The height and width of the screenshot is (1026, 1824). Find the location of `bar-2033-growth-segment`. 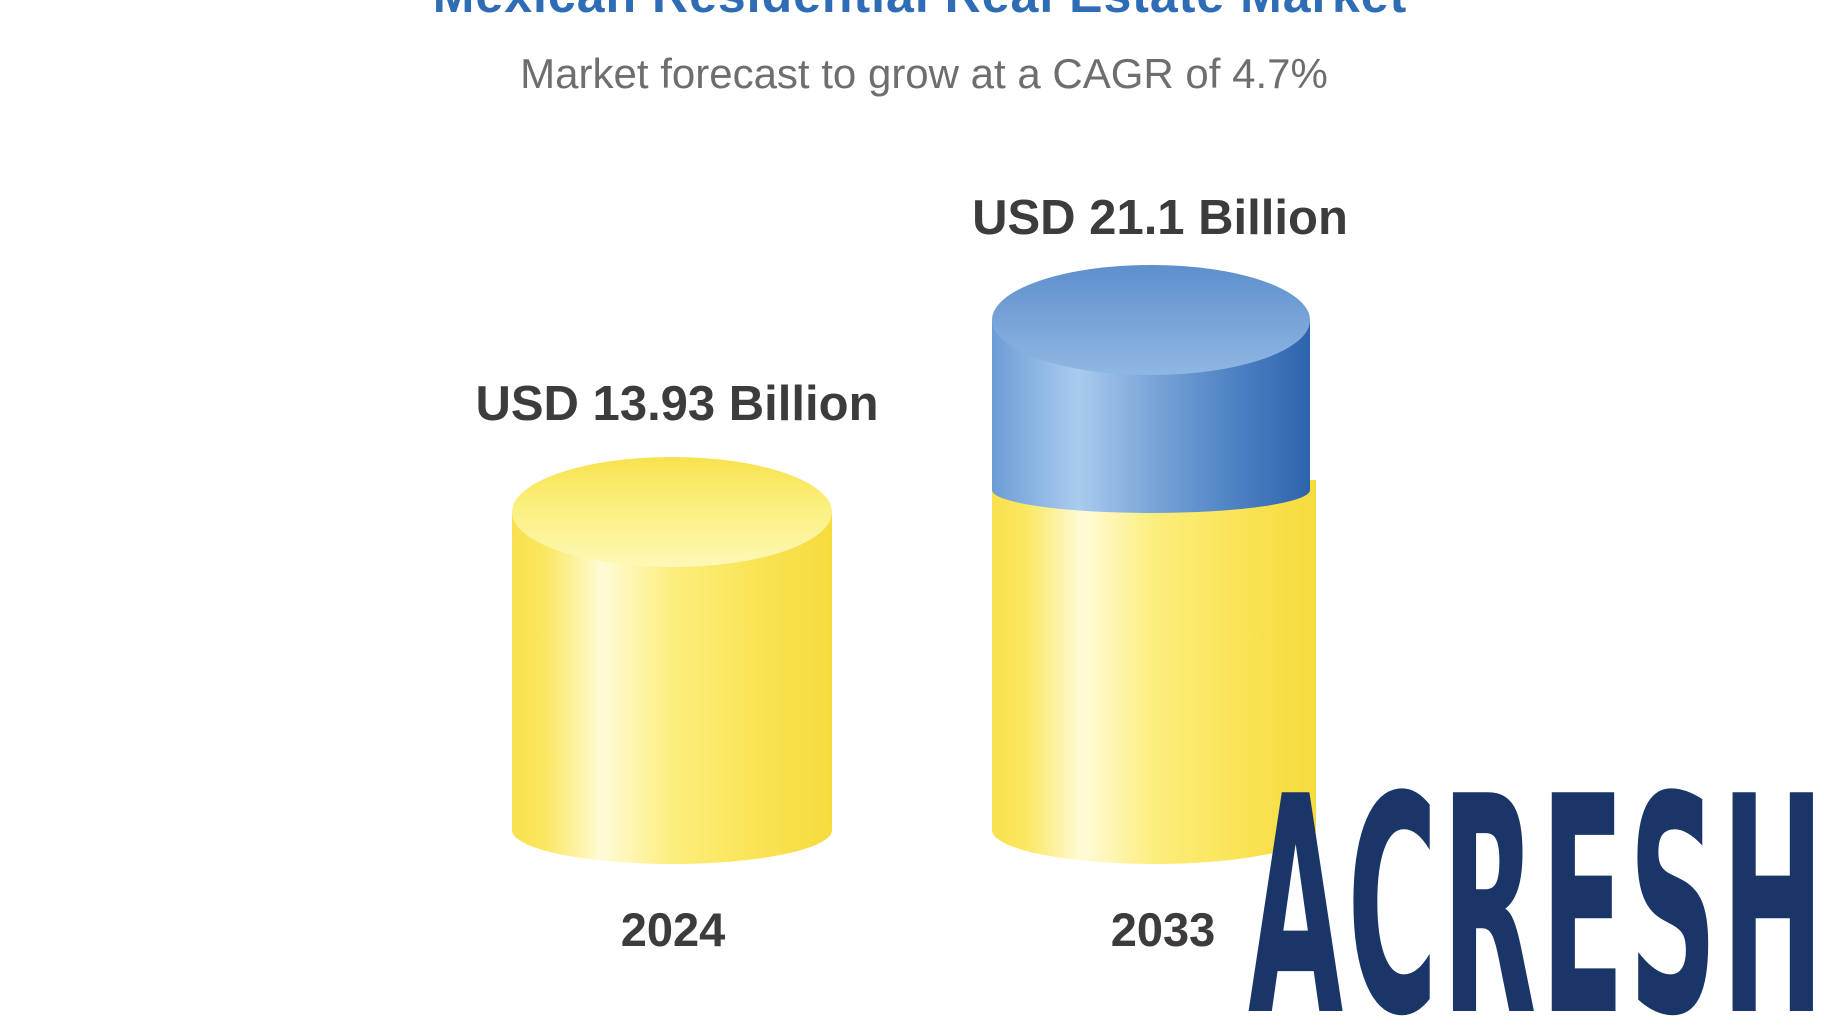

bar-2033-growth-segment is located at coordinates (1151, 416).